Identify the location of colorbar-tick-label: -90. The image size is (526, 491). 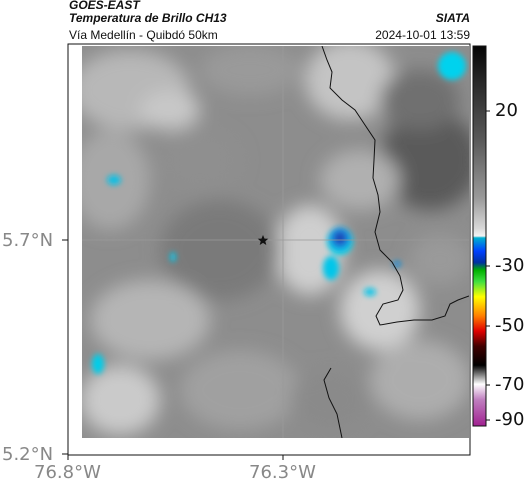
(510, 419).